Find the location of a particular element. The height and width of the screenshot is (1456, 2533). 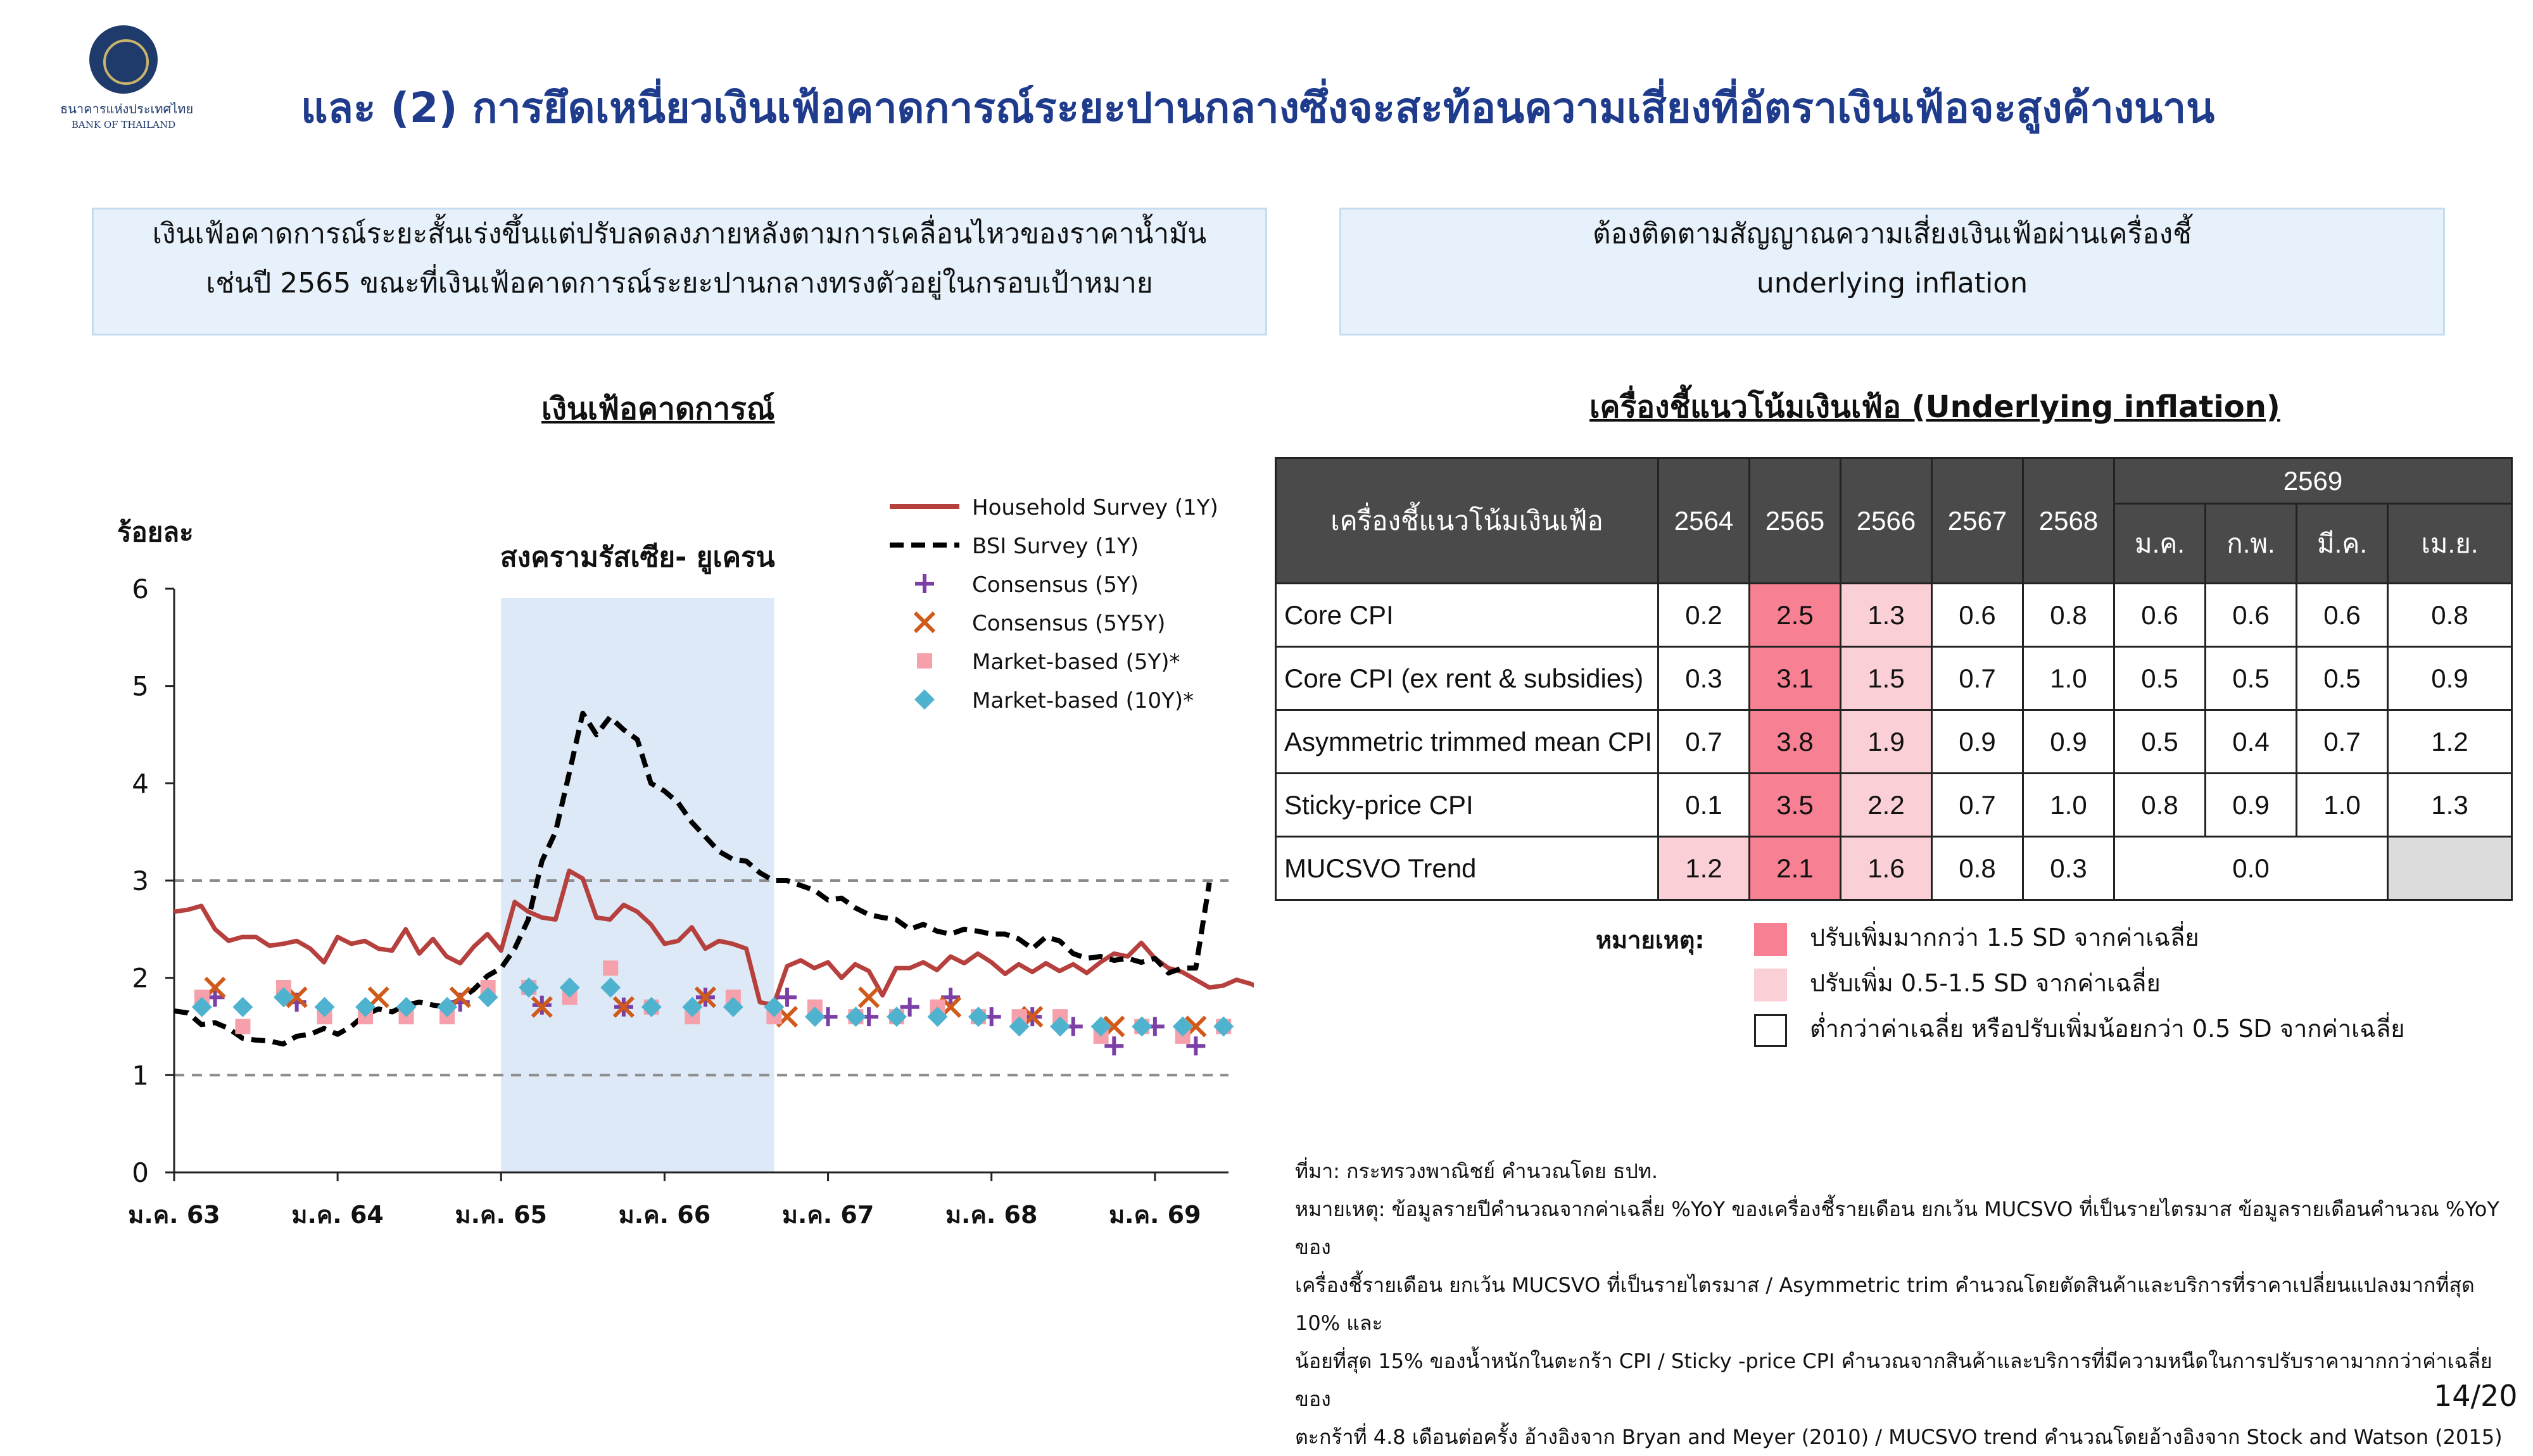

header-month: มี.ค. is located at coordinates (2342, 543).